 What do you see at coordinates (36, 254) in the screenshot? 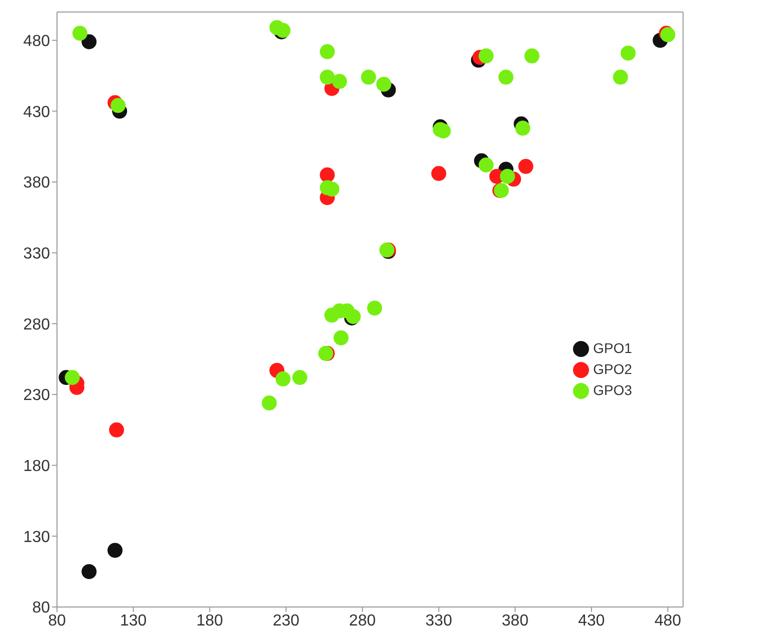
I see `y-tick-label: 330` at bounding box center [36, 254].